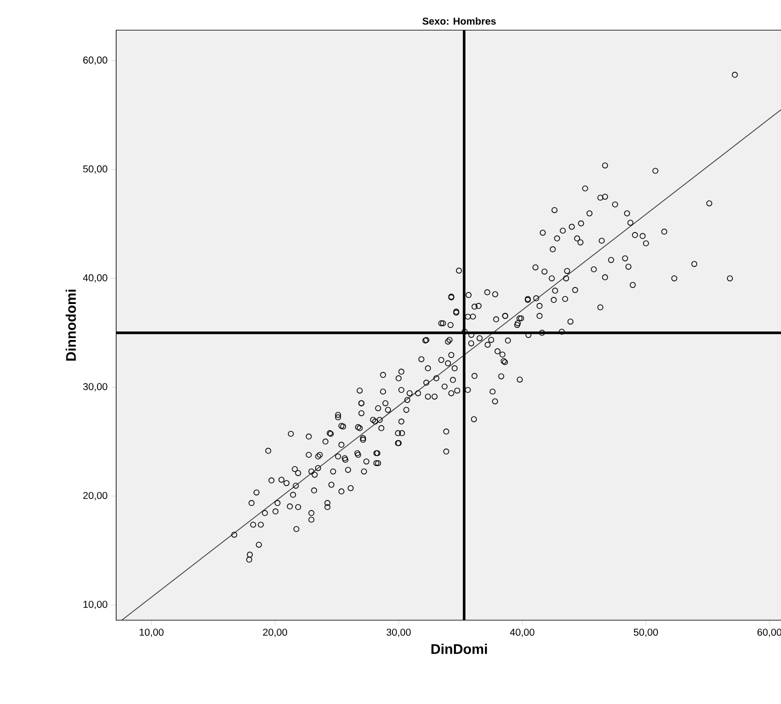 Image resolution: width=781 pixels, height=704 pixels. What do you see at coordinates (71, 325) in the screenshot?
I see `y-axis-title: Dinnodomi` at bounding box center [71, 325].